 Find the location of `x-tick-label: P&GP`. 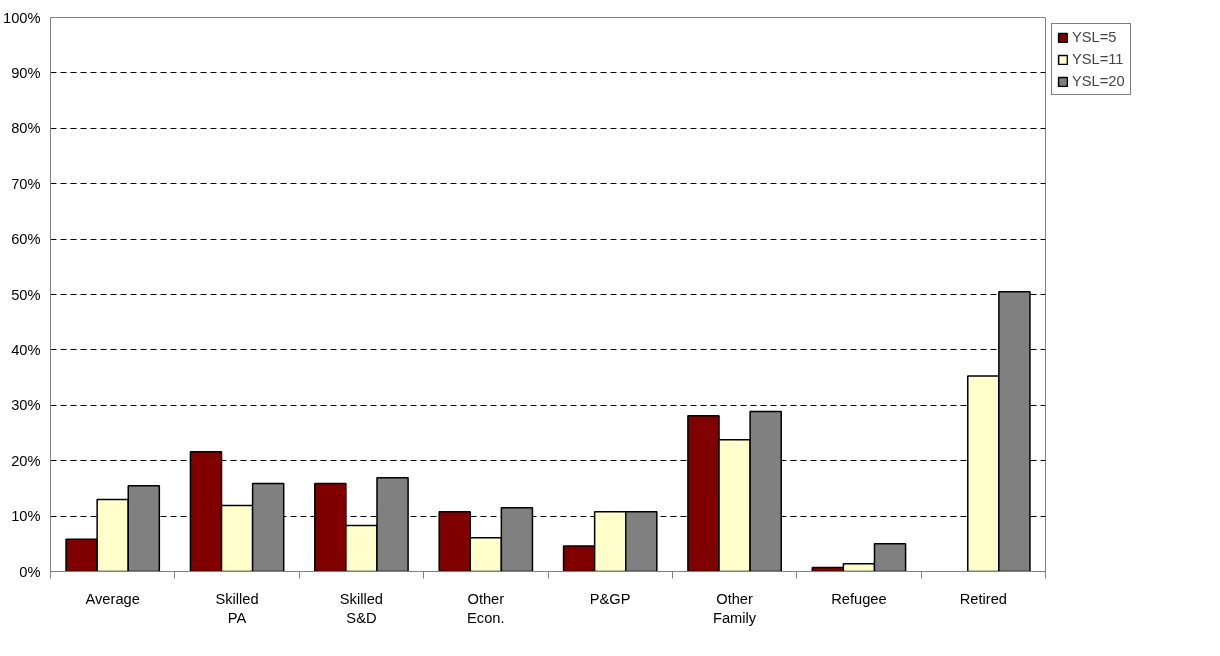

x-tick-label: P&GP is located at coordinates (610, 598).